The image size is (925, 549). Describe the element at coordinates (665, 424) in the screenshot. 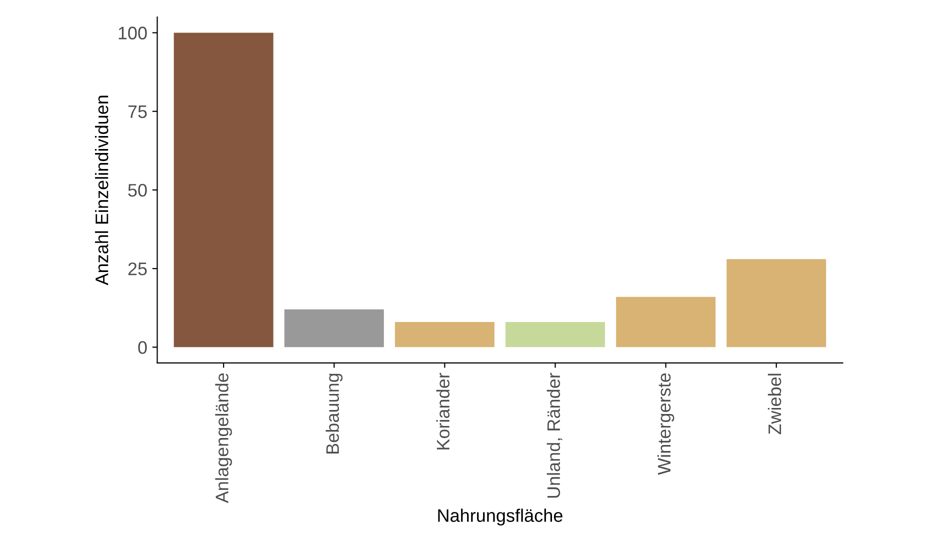

I see `x-tick-label: Wintergerste` at that location.